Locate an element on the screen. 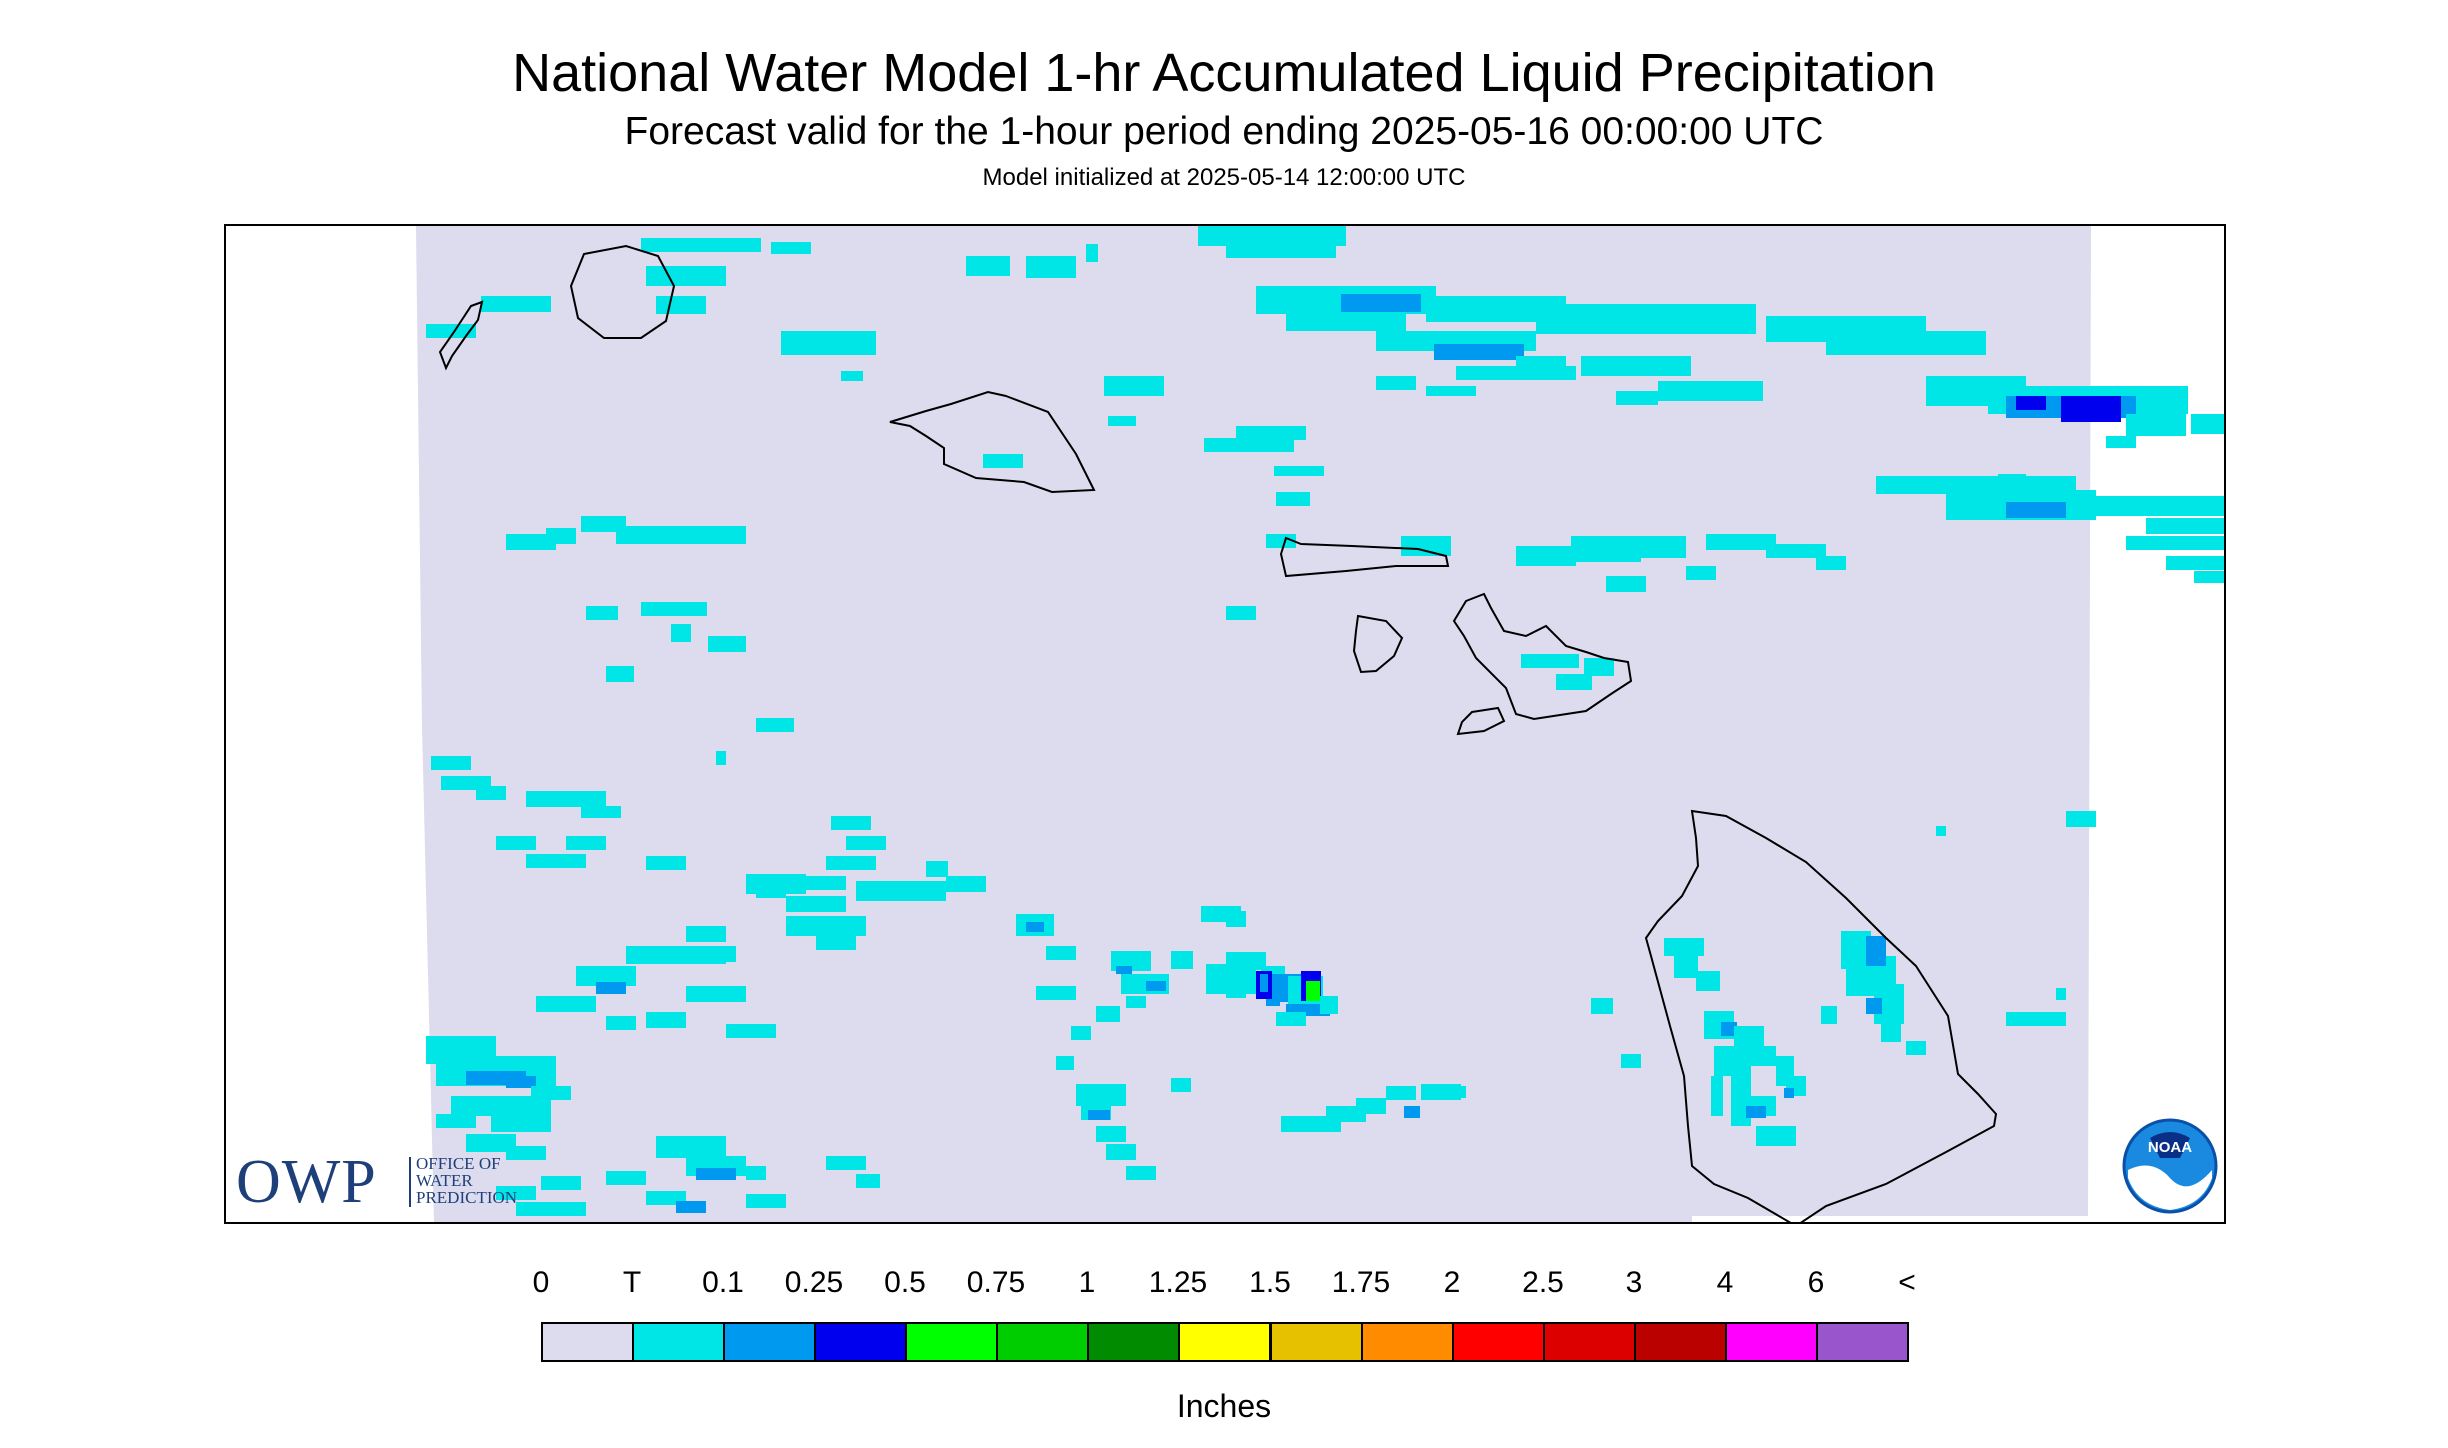  owp-logo-subtext: OFFICE OF WATER PREDICTION is located at coordinates (466, 1180).